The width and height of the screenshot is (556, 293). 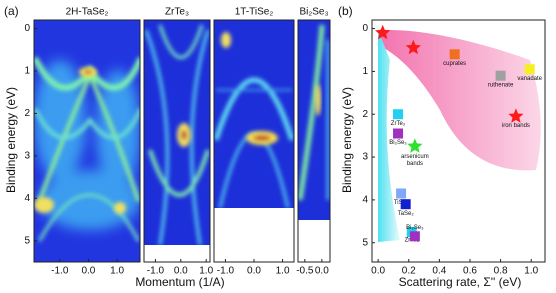 What do you see at coordinates (516, 126) in the screenshot?
I see `point-label: iron bands` at bounding box center [516, 126].